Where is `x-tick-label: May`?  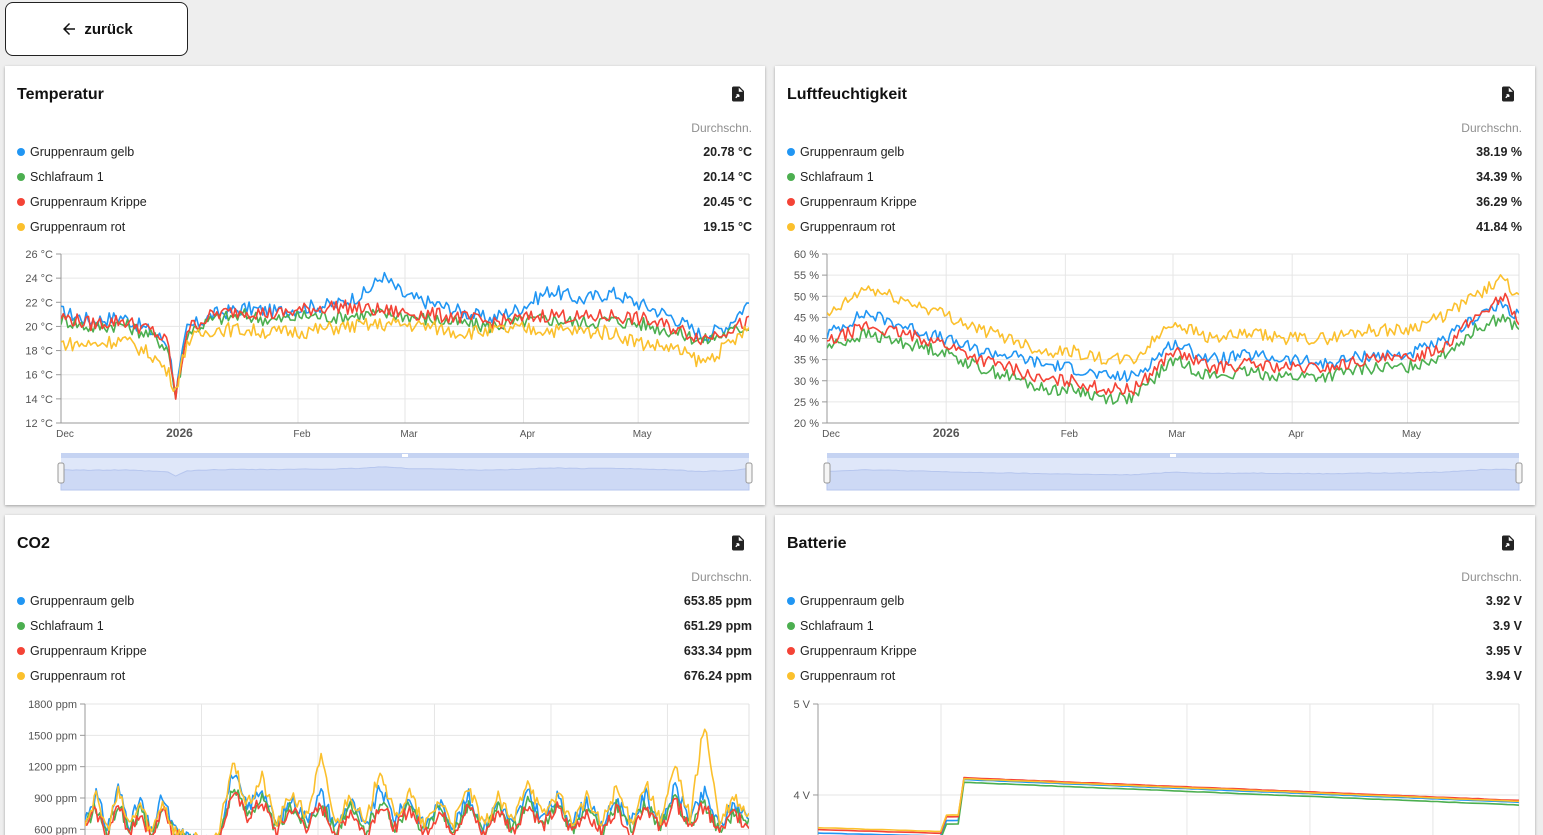
x-tick-label: May is located at coordinates (642, 434).